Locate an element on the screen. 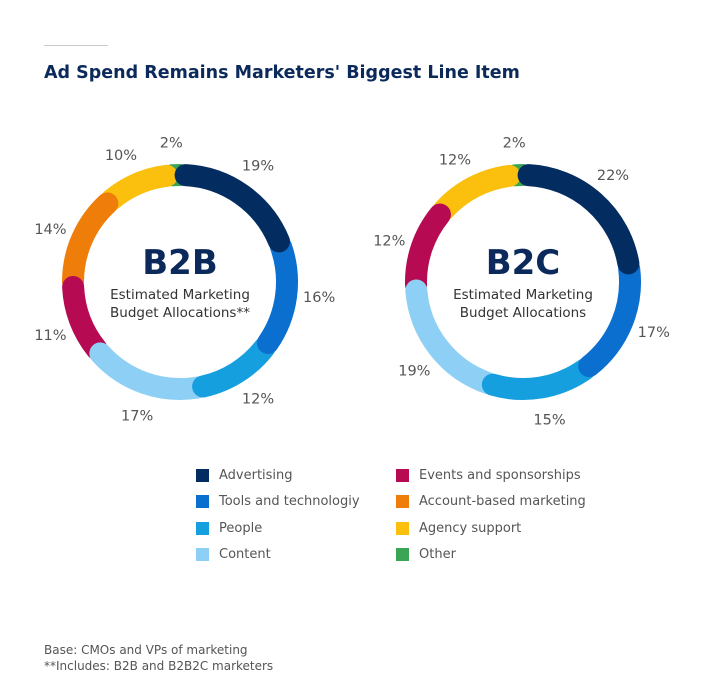  divider is located at coordinates (76, 45).